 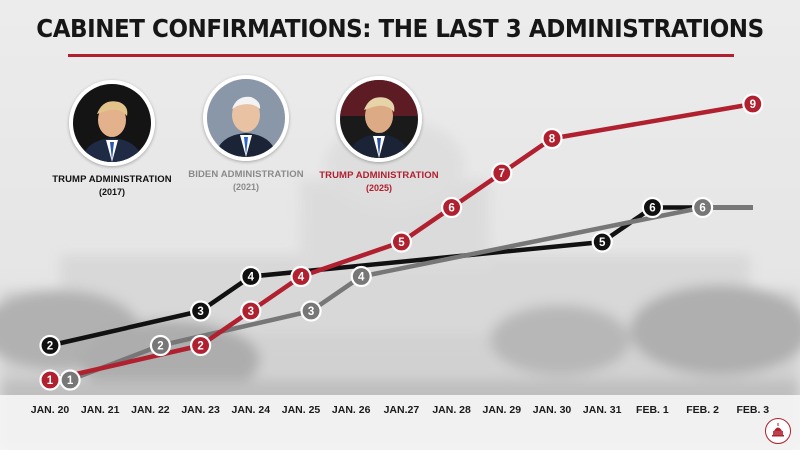 I want to click on x-tick-label: JAN. 20, so click(x=50, y=410).